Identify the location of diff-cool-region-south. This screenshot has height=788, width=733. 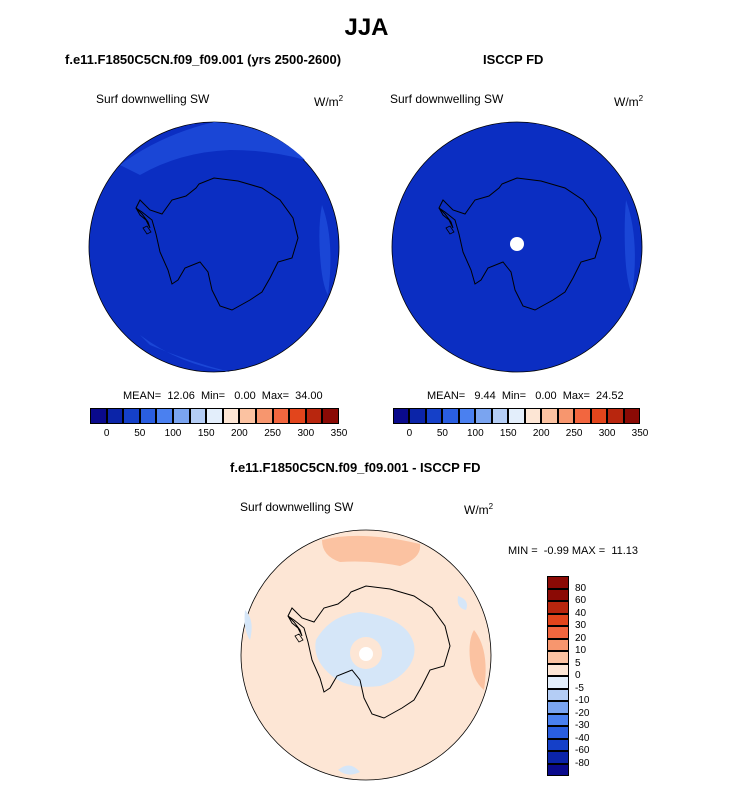
(349, 770).